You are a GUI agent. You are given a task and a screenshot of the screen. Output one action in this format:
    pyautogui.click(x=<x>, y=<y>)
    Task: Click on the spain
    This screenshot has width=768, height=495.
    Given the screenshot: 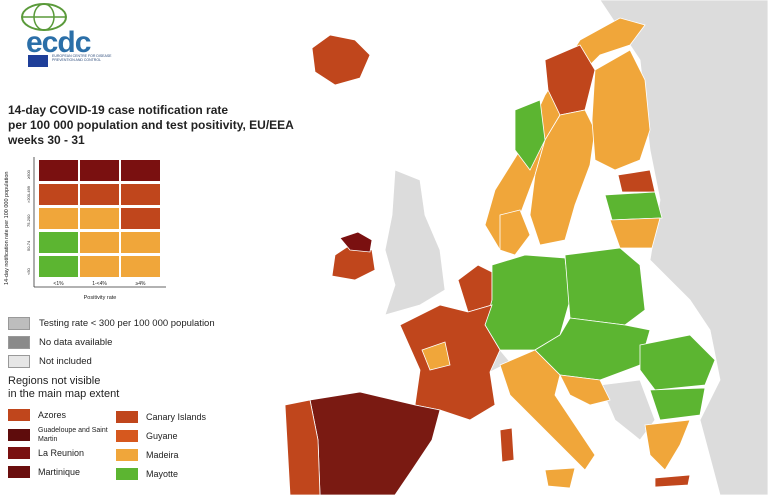 What is the action you would take?
    pyautogui.click(x=375, y=443)
    